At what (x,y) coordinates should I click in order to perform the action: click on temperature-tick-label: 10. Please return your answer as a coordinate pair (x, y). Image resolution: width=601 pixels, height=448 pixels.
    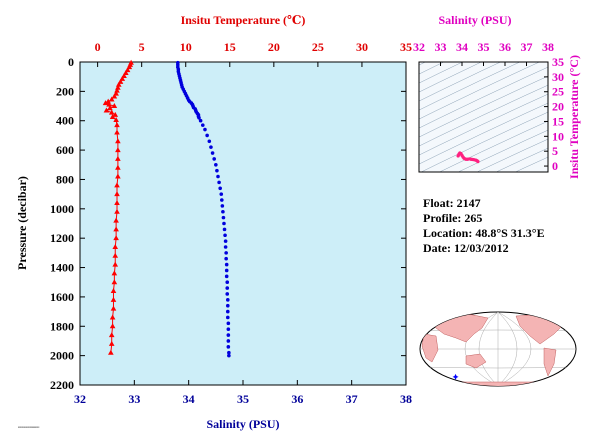
    Looking at the image, I should click on (186, 47).